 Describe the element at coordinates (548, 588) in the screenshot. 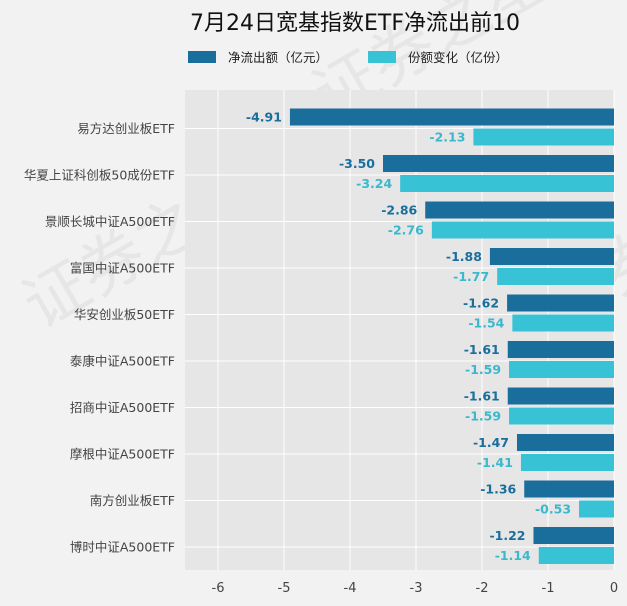

I see `x-tick-label: -1` at that location.